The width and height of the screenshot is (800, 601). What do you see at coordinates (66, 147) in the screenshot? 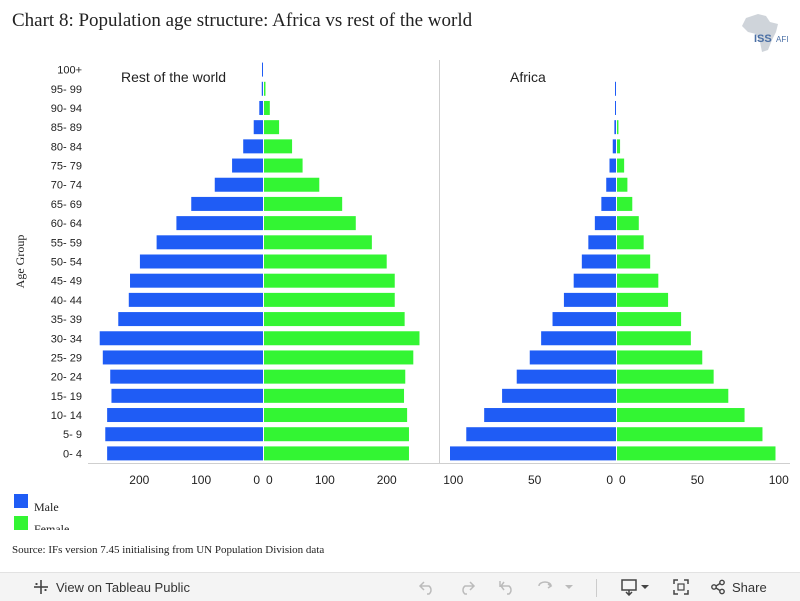
I see `age-group-label: 80- 84` at bounding box center [66, 147].